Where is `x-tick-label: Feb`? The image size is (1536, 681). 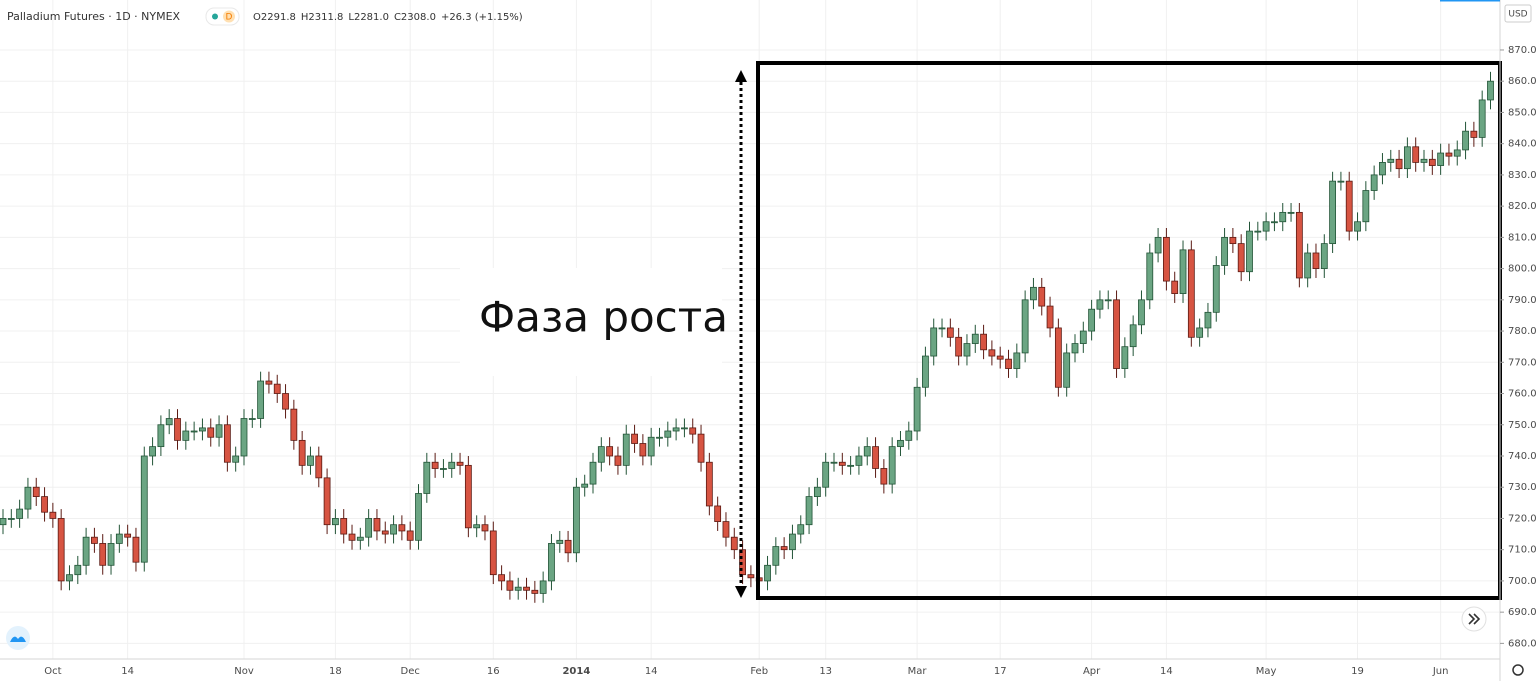 x-tick-label: Feb is located at coordinates (759, 671).